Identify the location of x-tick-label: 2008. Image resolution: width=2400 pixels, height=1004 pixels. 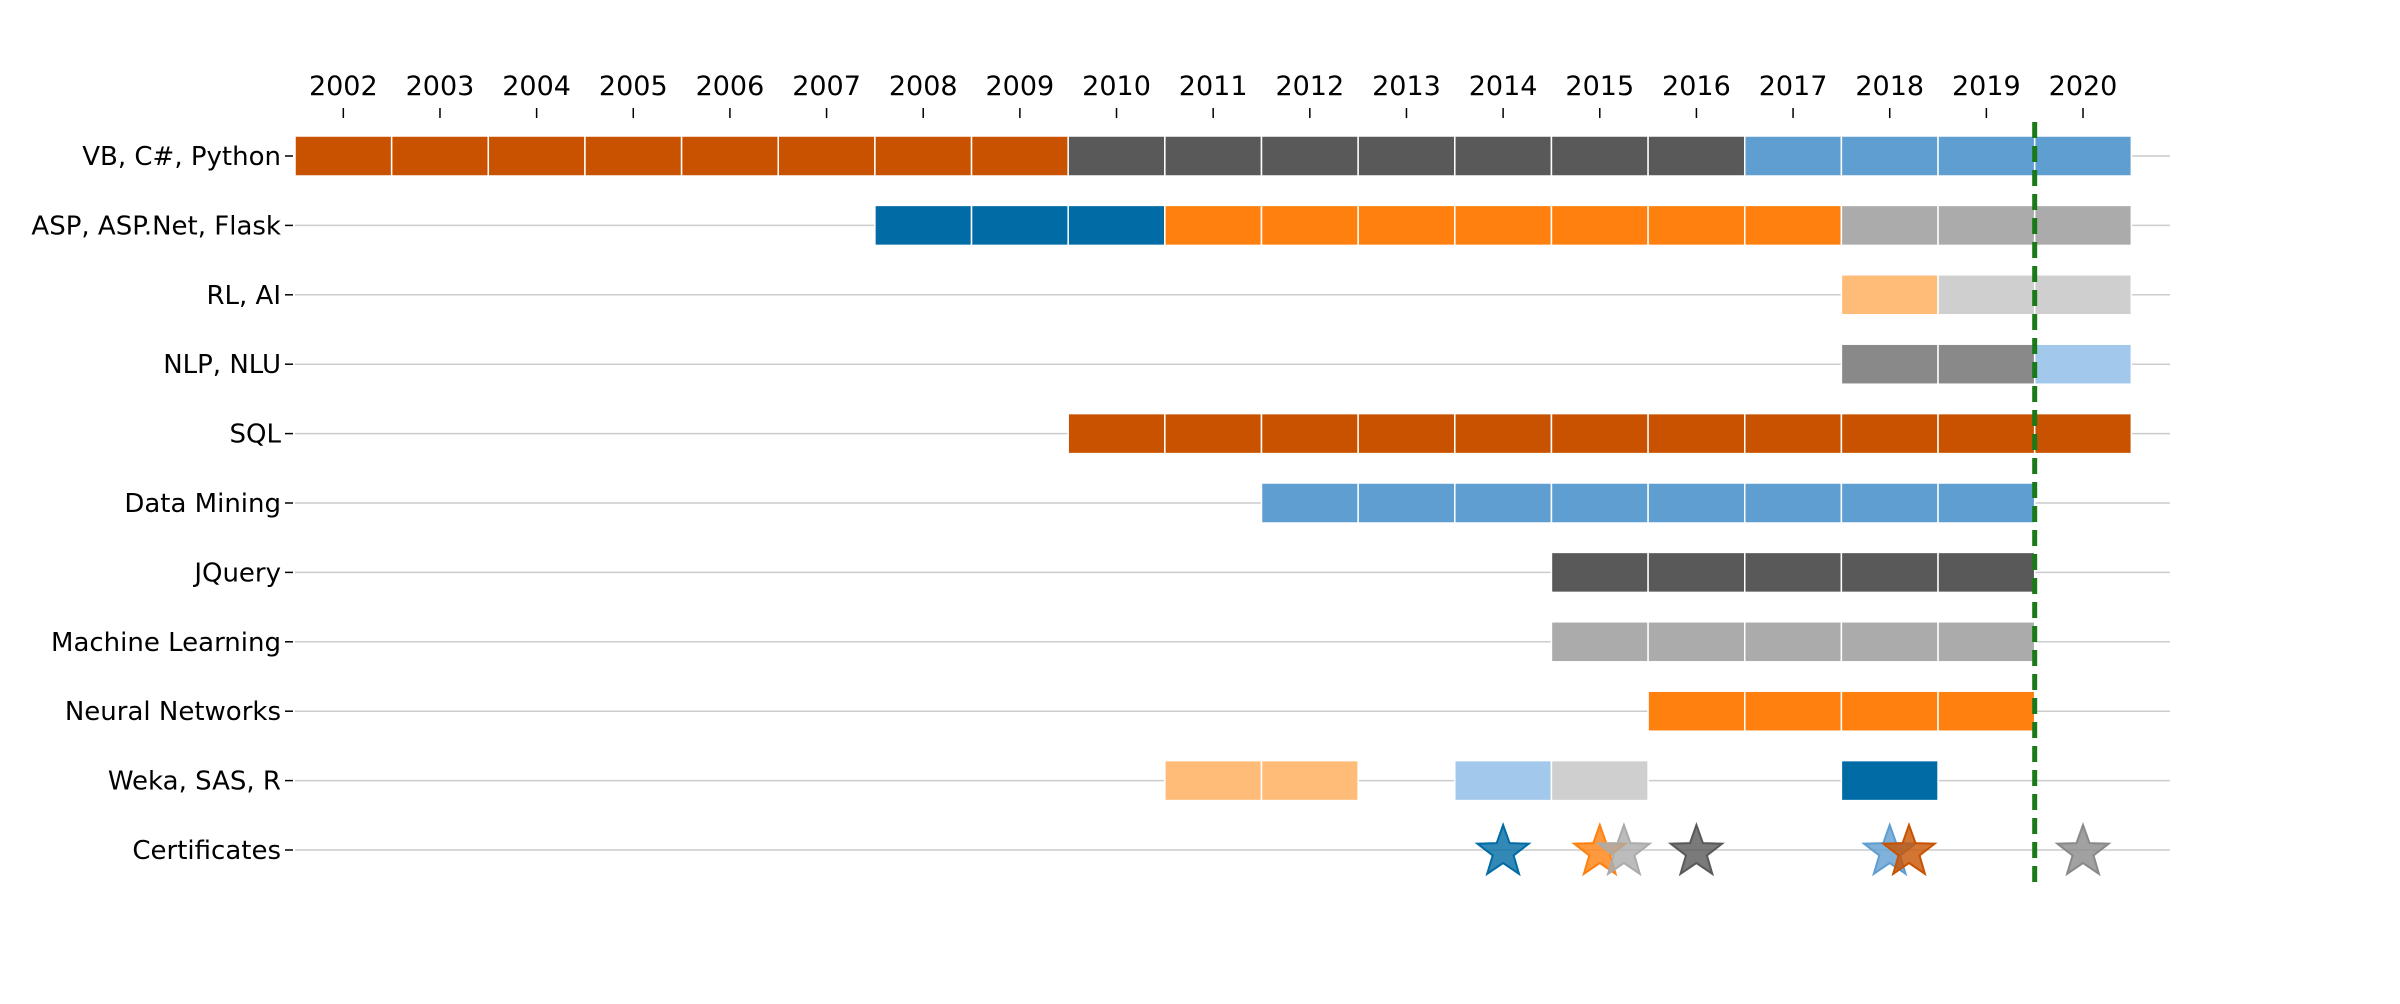
(923, 86).